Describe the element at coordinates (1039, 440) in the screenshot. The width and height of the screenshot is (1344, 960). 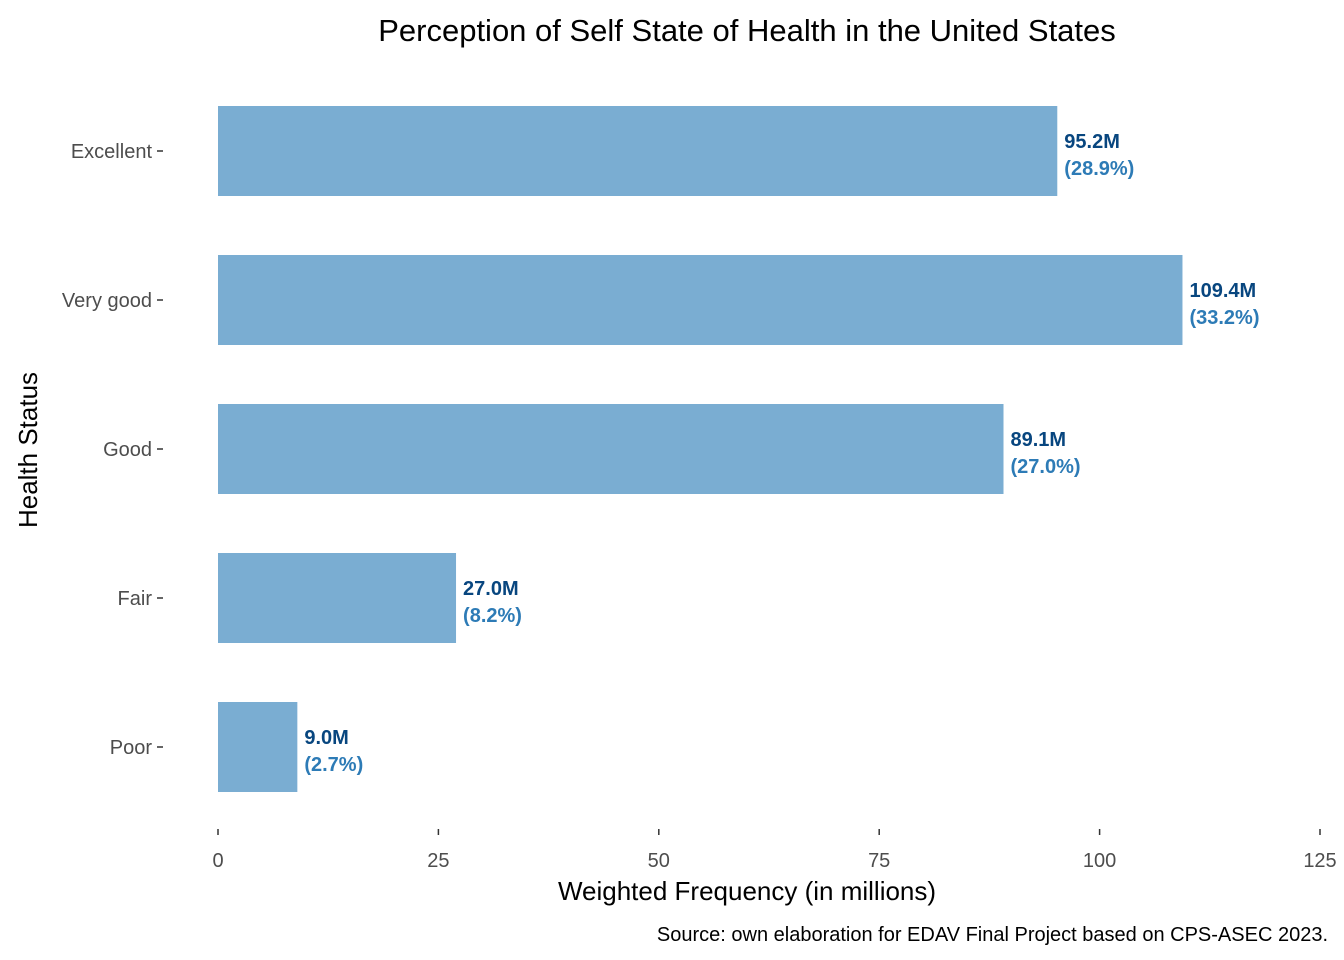
I see `value-label: 89.1M` at that location.